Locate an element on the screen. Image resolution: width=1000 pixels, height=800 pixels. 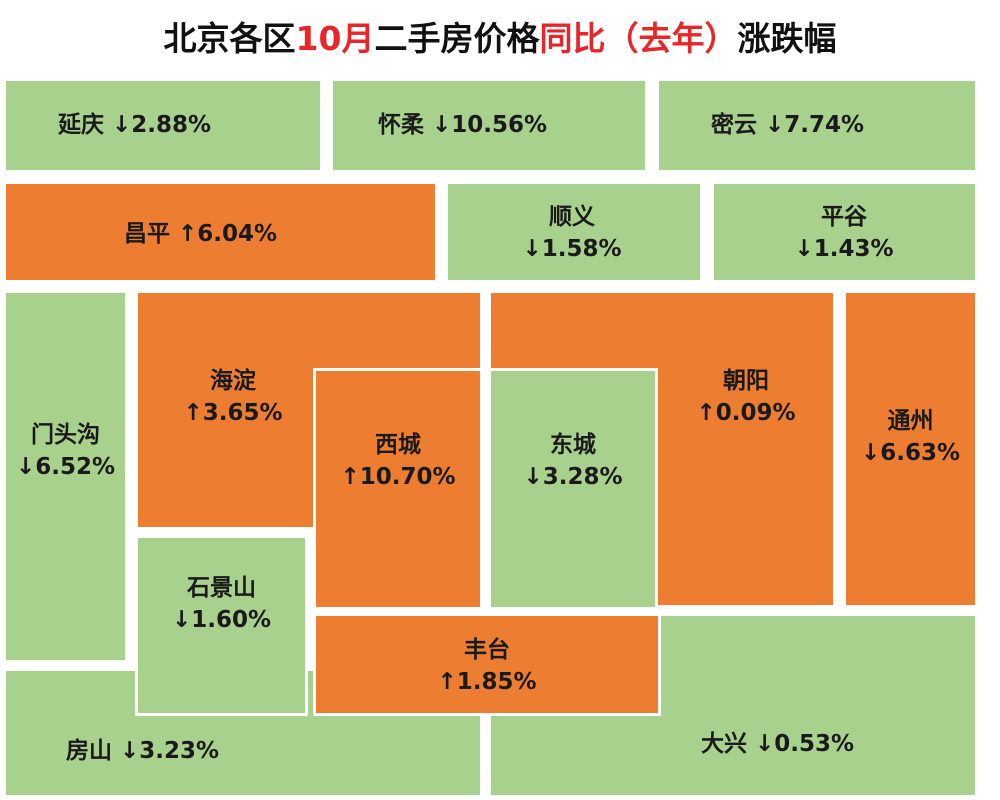
district-name: 大兴 is located at coordinates (724, 744).